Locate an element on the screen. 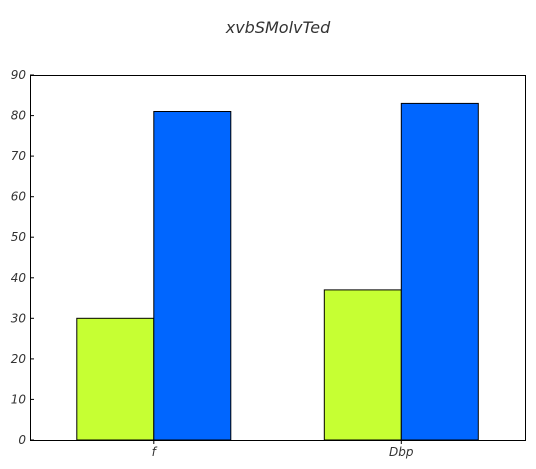 This screenshot has width=536, height=469. x-tick-label: f is located at coordinates (155, 452).